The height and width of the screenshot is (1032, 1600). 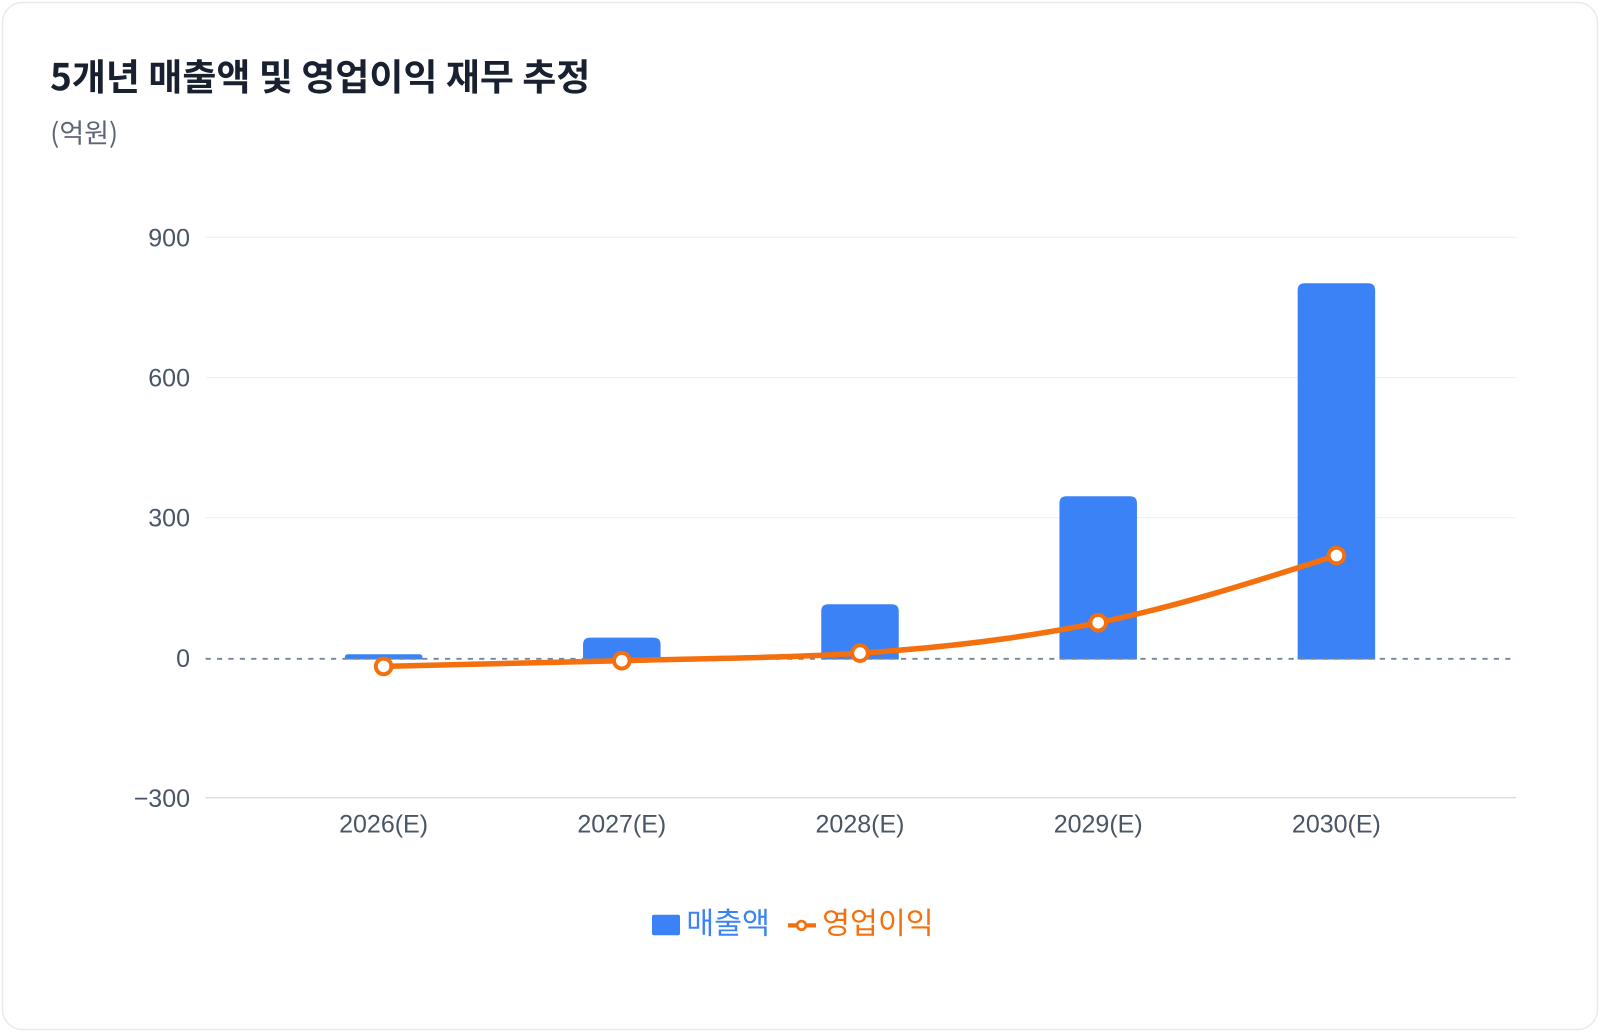 What do you see at coordinates (169, 519) in the screenshot?
I see `svg-text: 300` at bounding box center [169, 519].